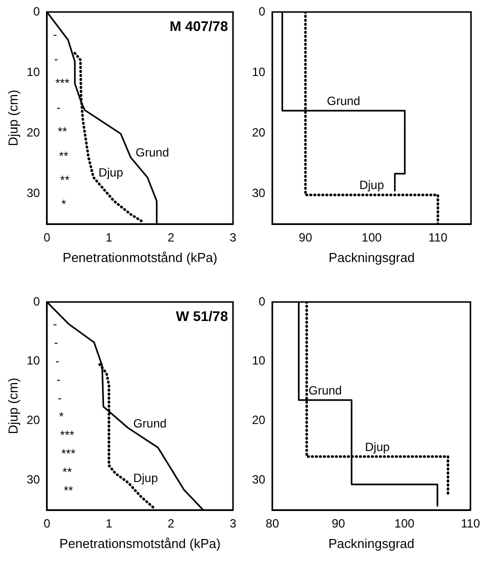 The width and height of the screenshot is (483, 576). What do you see at coordinates (140, 257) in the screenshot?
I see `x-axis-title: Penetrationmotstånd (kPa)` at bounding box center [140, 257].